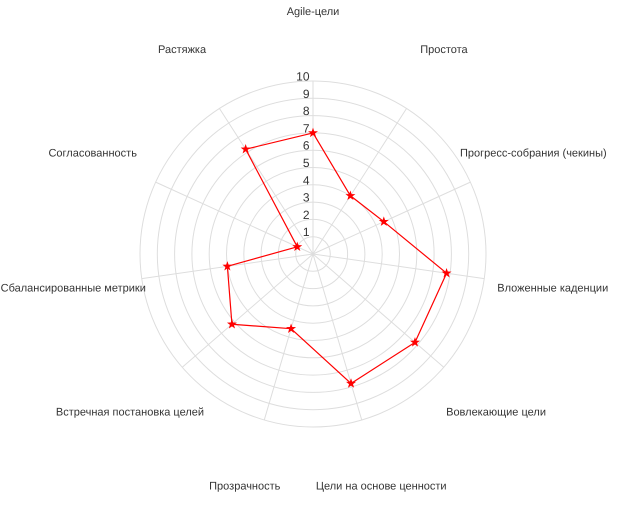  What do you see at coordinates (306, 145) in the screenshot?
I see `y-tick-label: 6` at bounding box center [306, 145].